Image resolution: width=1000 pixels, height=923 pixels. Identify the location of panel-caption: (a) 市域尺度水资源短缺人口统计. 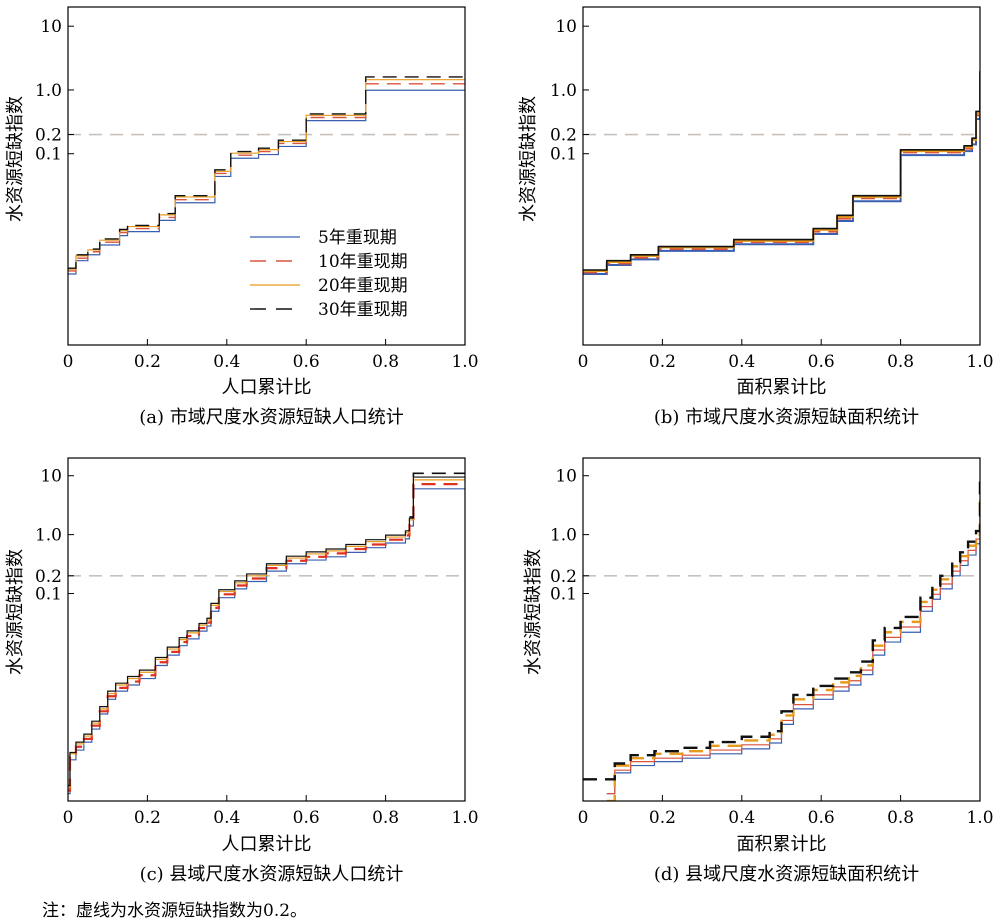
(271, 417).